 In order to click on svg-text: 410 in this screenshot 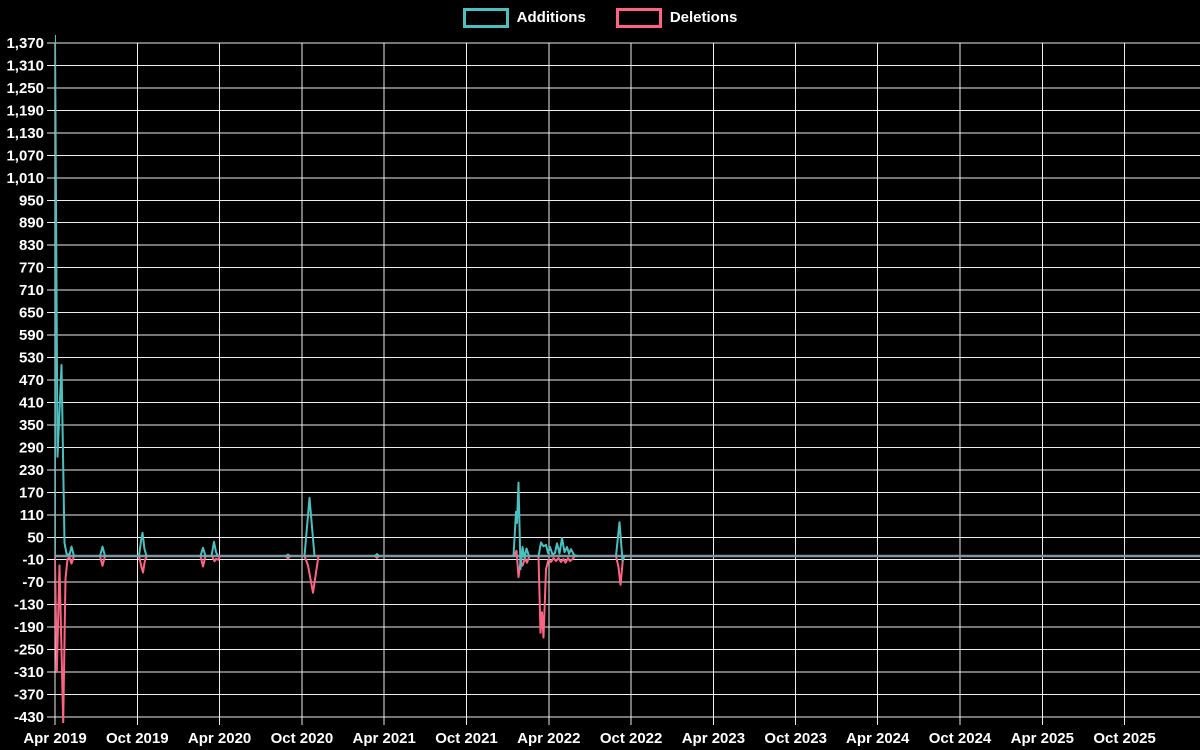, I will do `click(31, 402)`.